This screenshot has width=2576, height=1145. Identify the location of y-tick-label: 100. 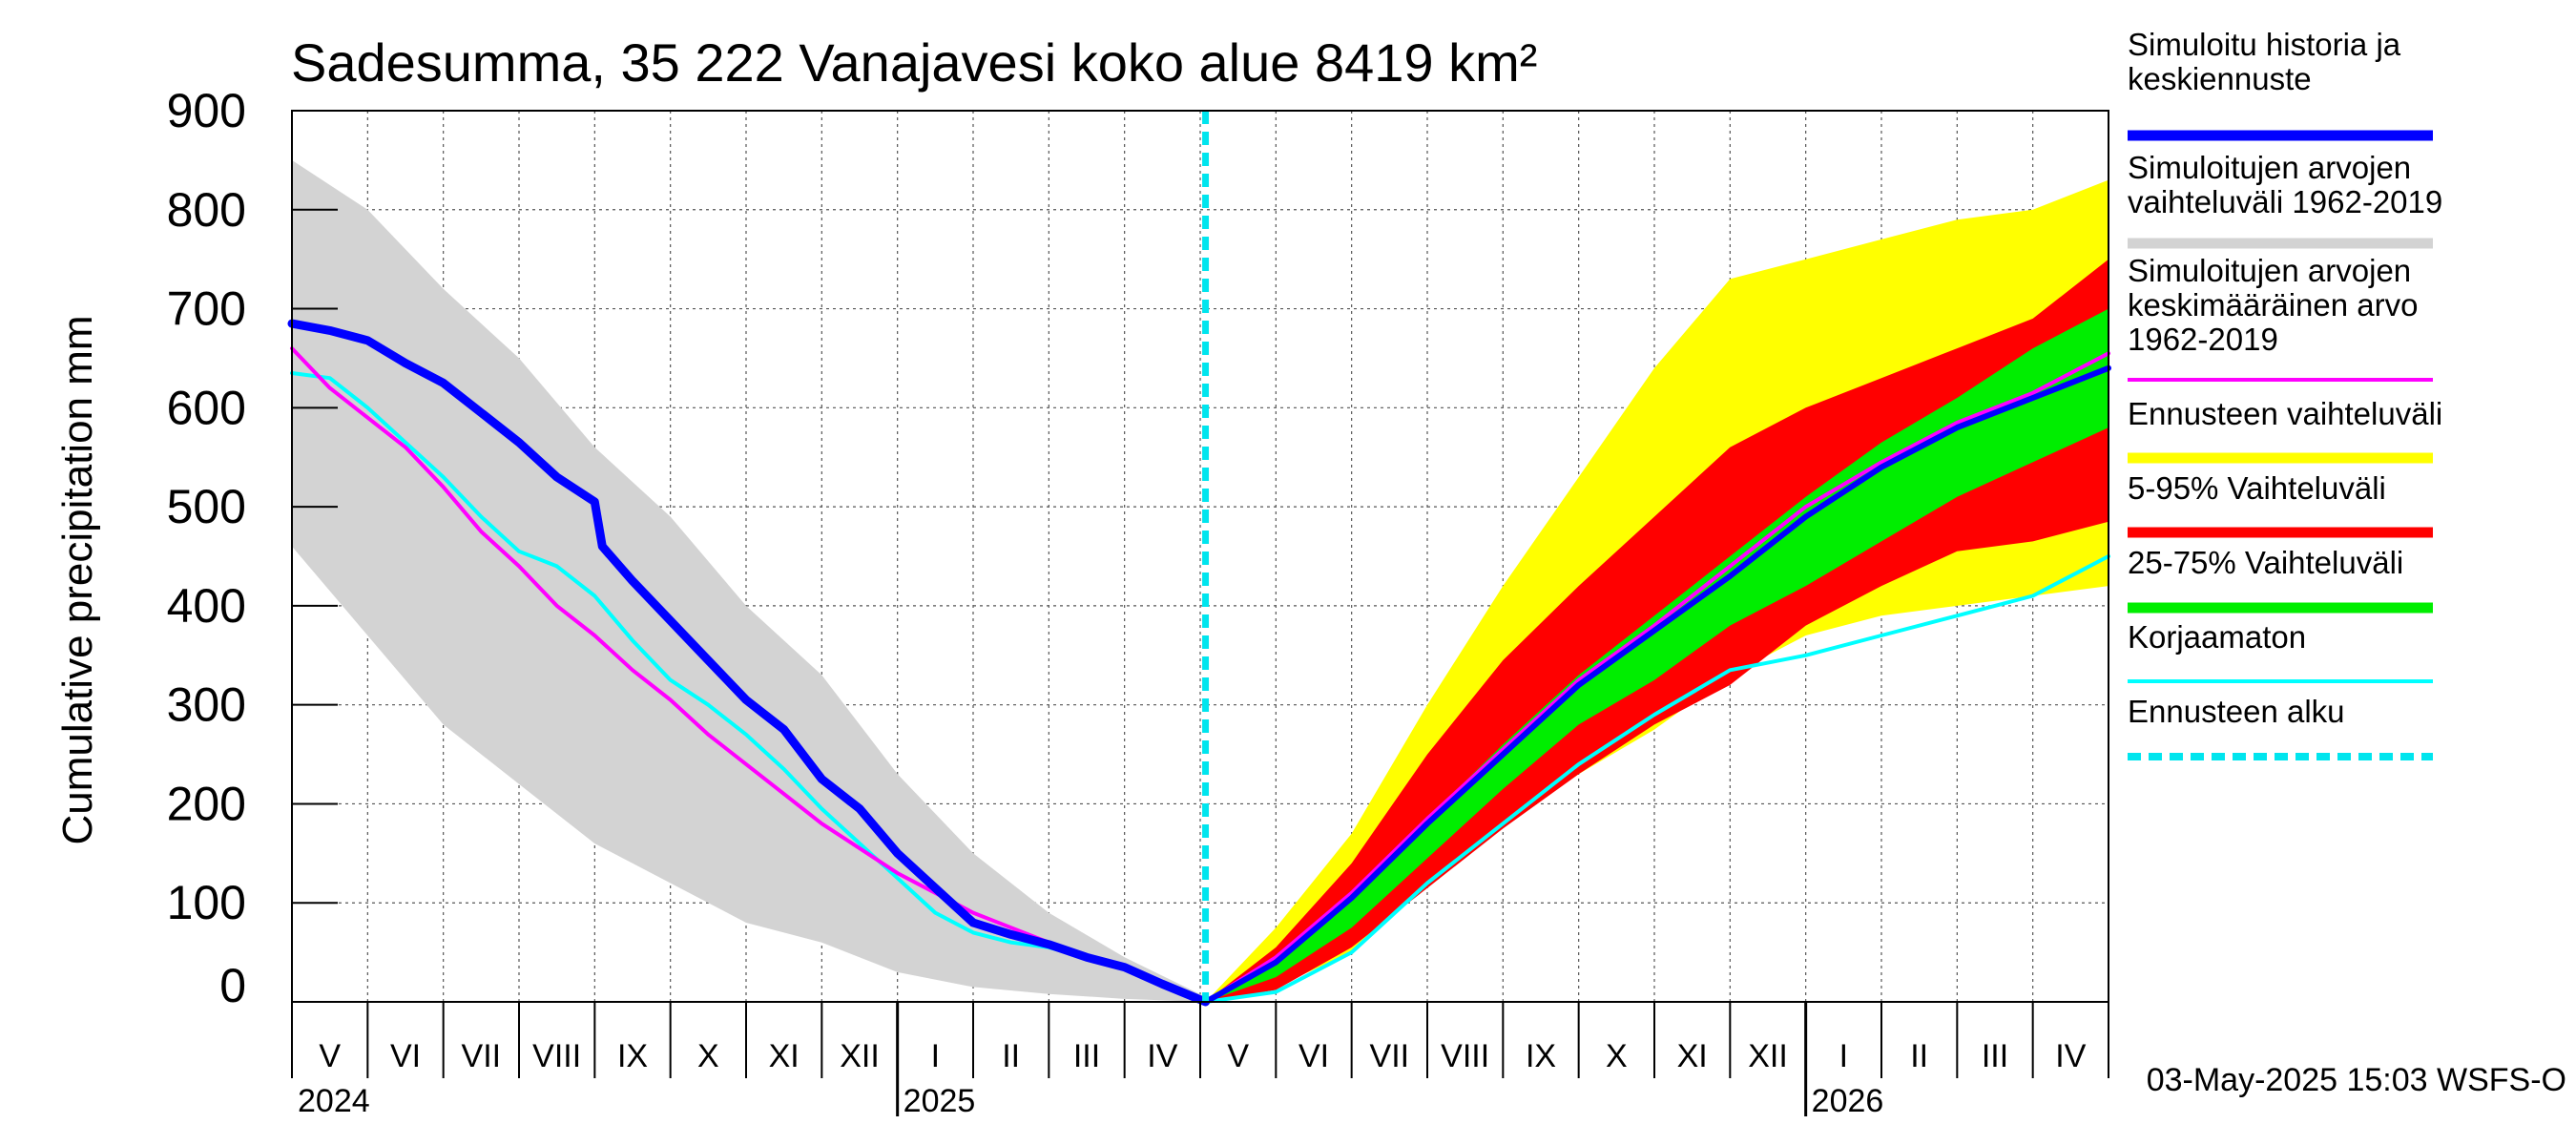
(206, 903).